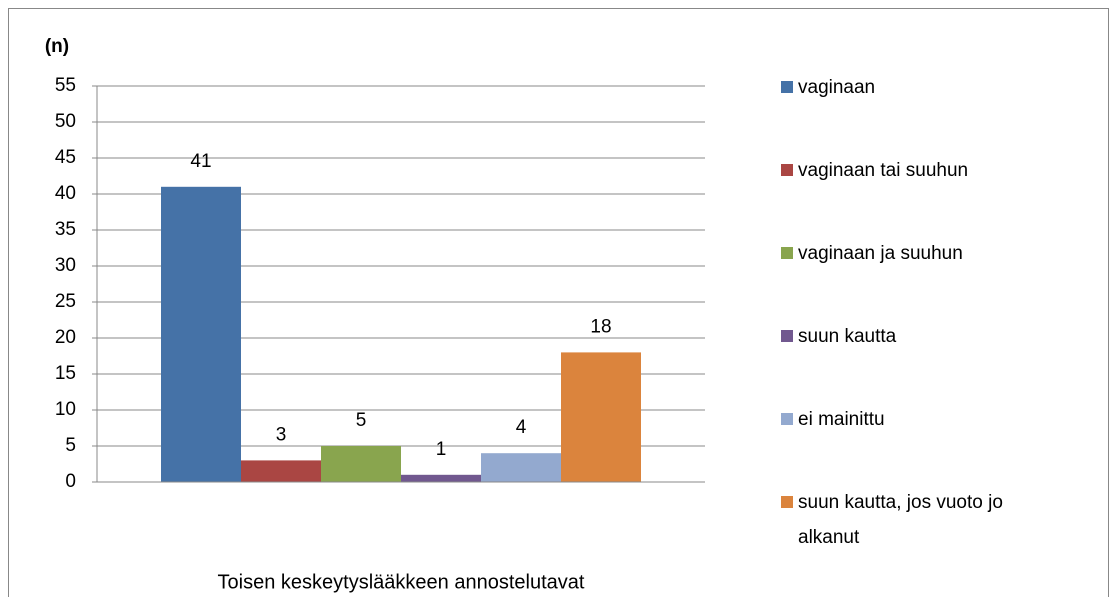 This screenshot has width=1113, height=597. I want to click on value-label: 1, so click(441, 449).